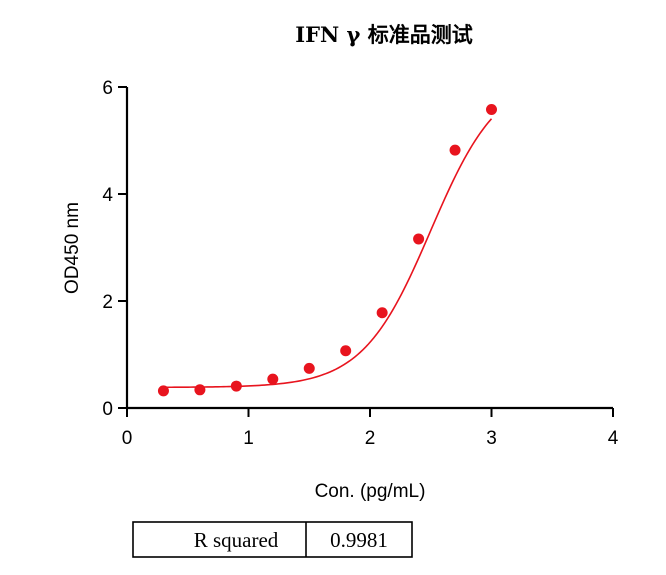  Describe the element at coordinates (383, 34) in the screenshot. I see `chart-title: IFN γ 标准品测试` at that location.